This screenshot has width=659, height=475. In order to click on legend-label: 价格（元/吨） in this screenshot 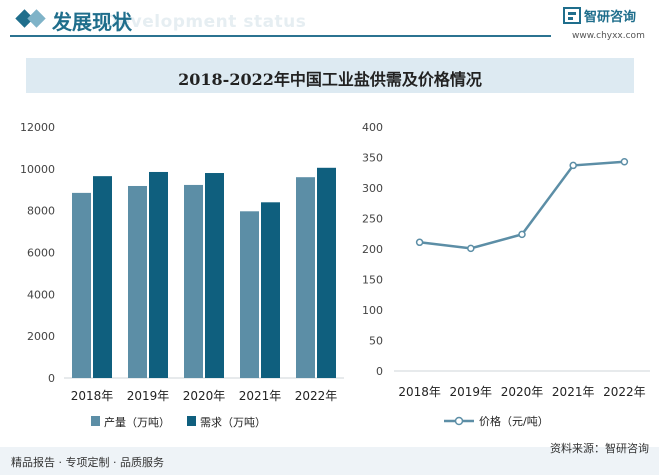, I will do `click(514, 421)`.